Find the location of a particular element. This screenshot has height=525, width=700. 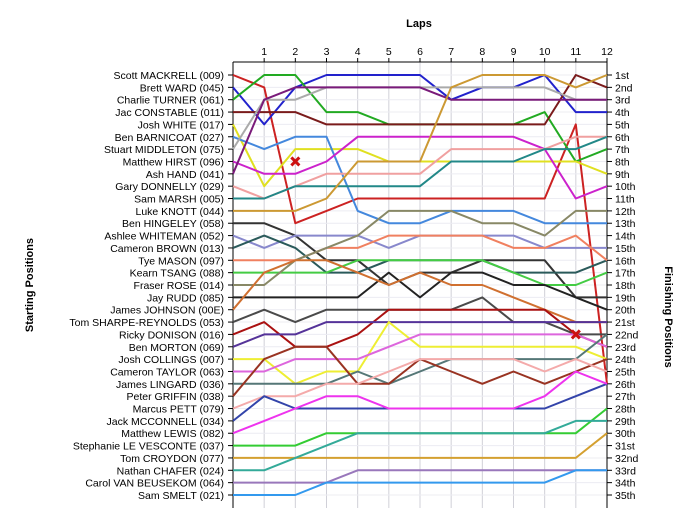

start-position-label: Fraser ROSE (014) is located at coordinates (179, 286).